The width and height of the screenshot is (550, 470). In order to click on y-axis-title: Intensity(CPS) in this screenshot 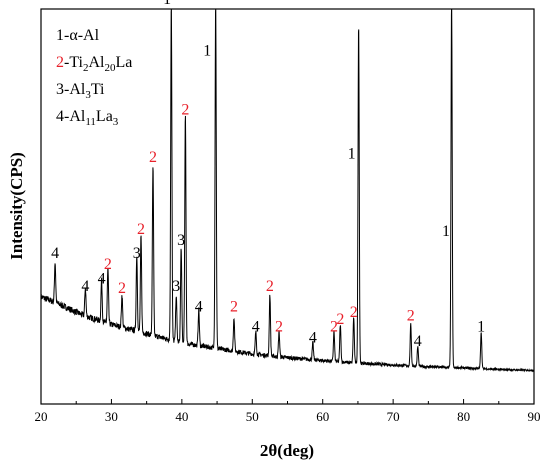, I will do `click(16, 206)`.